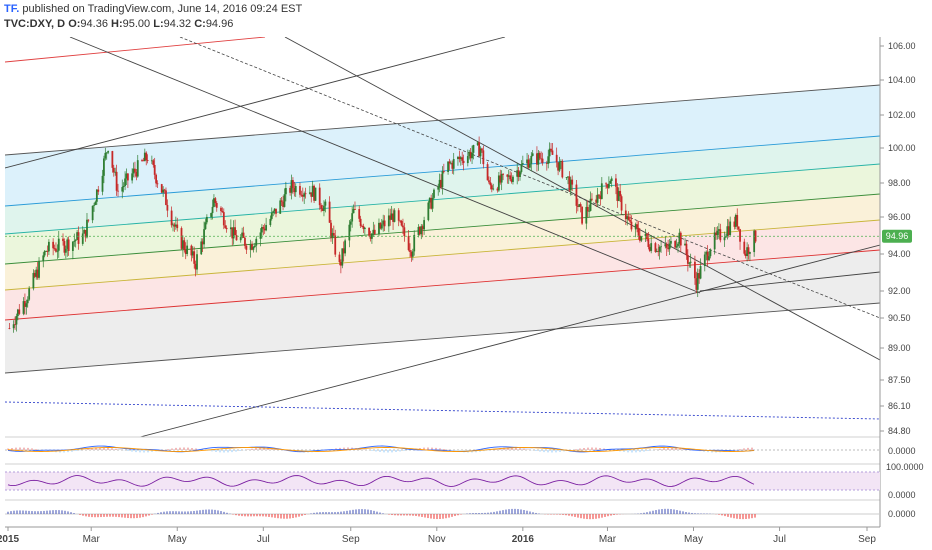  What do you see at coordinates (442, 255) in the screenshot?
I see `fib-level-line` at bounding box center [442, 255].